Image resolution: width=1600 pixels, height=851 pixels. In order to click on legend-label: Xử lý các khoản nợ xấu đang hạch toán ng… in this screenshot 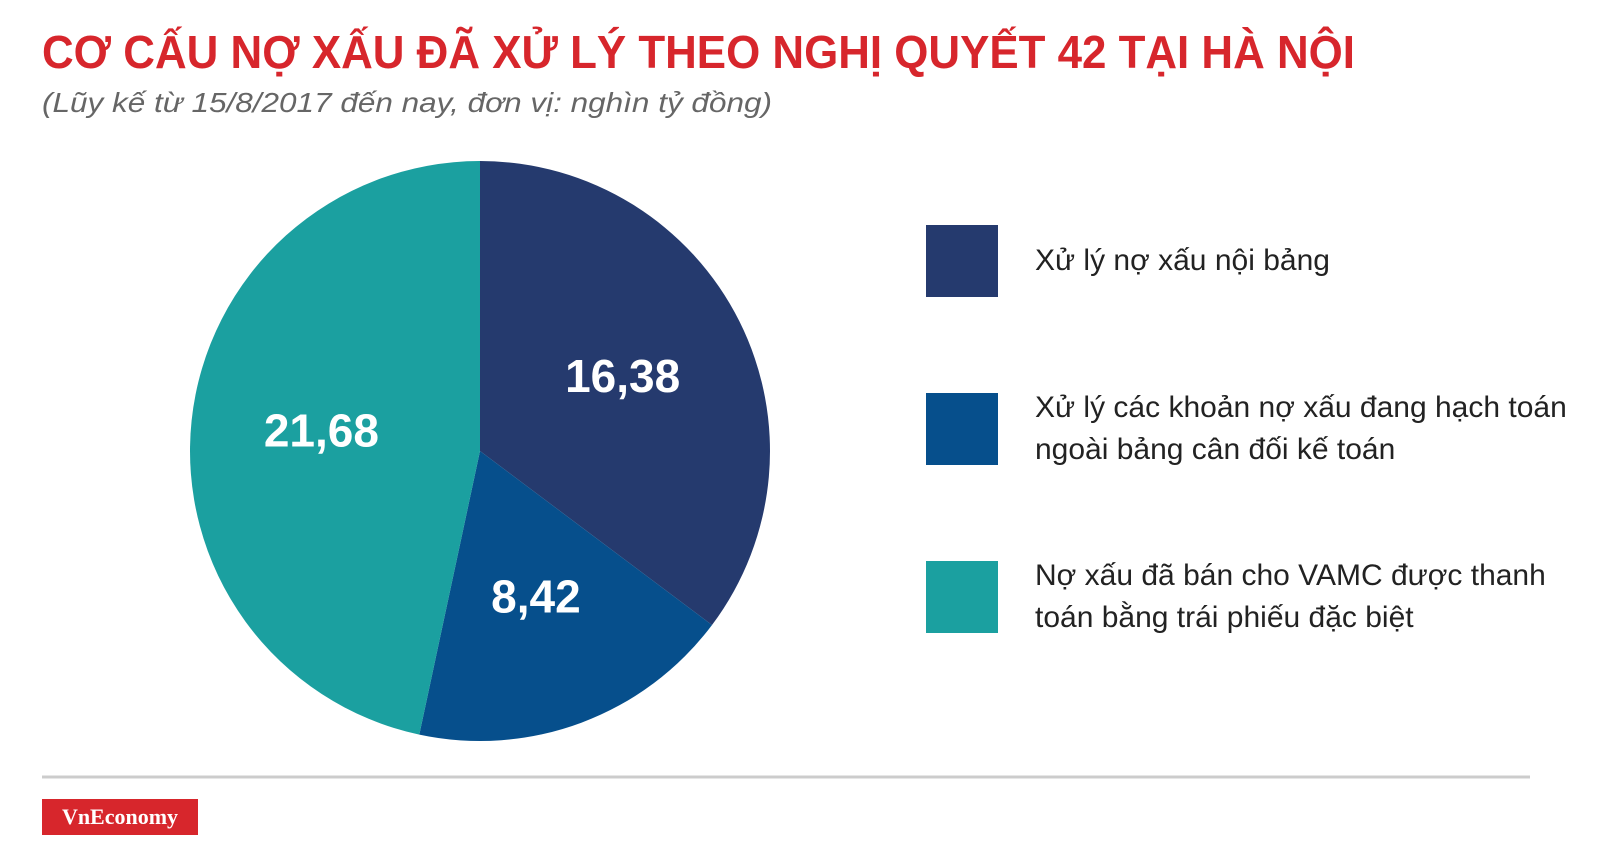, I will do `click(1301, 428)`.